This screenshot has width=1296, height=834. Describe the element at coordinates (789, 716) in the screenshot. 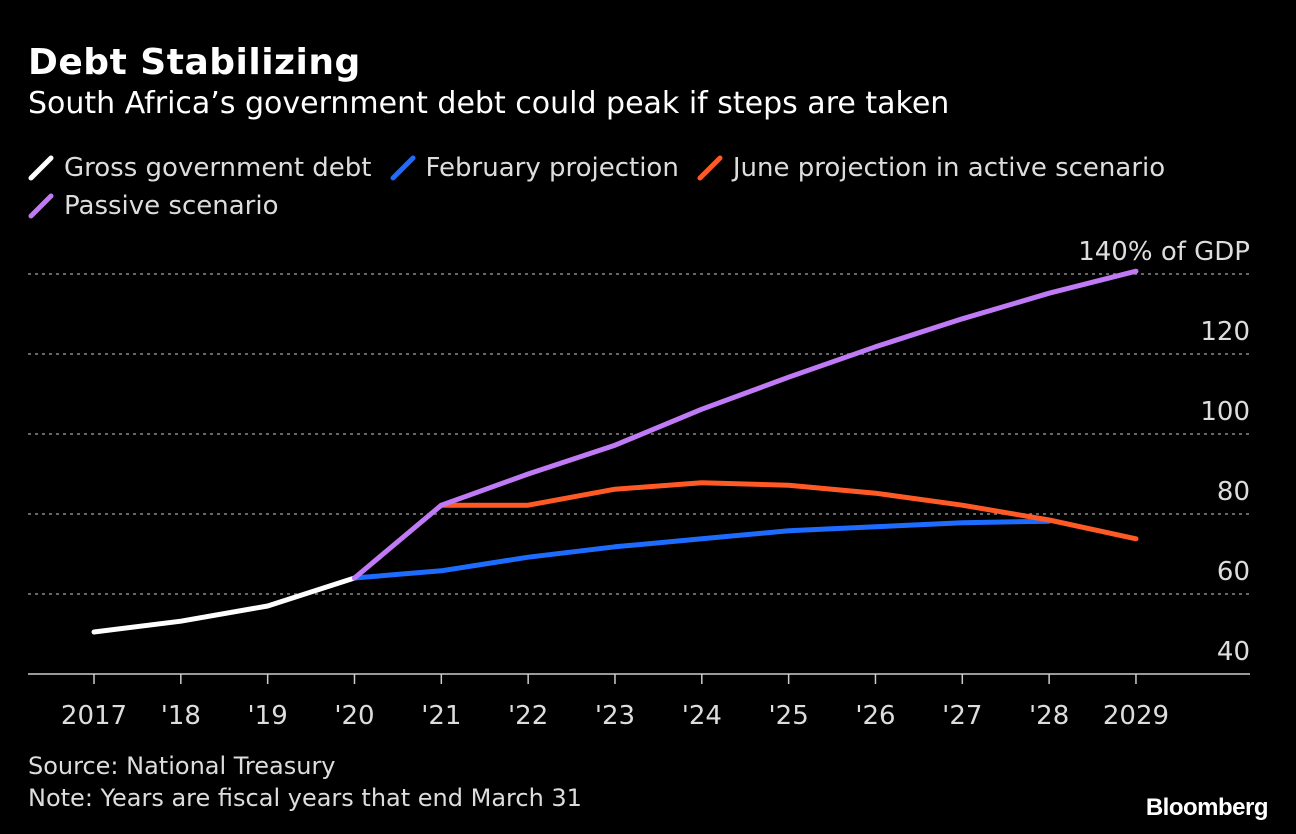

I see `x-tick-label: '25` at that location.